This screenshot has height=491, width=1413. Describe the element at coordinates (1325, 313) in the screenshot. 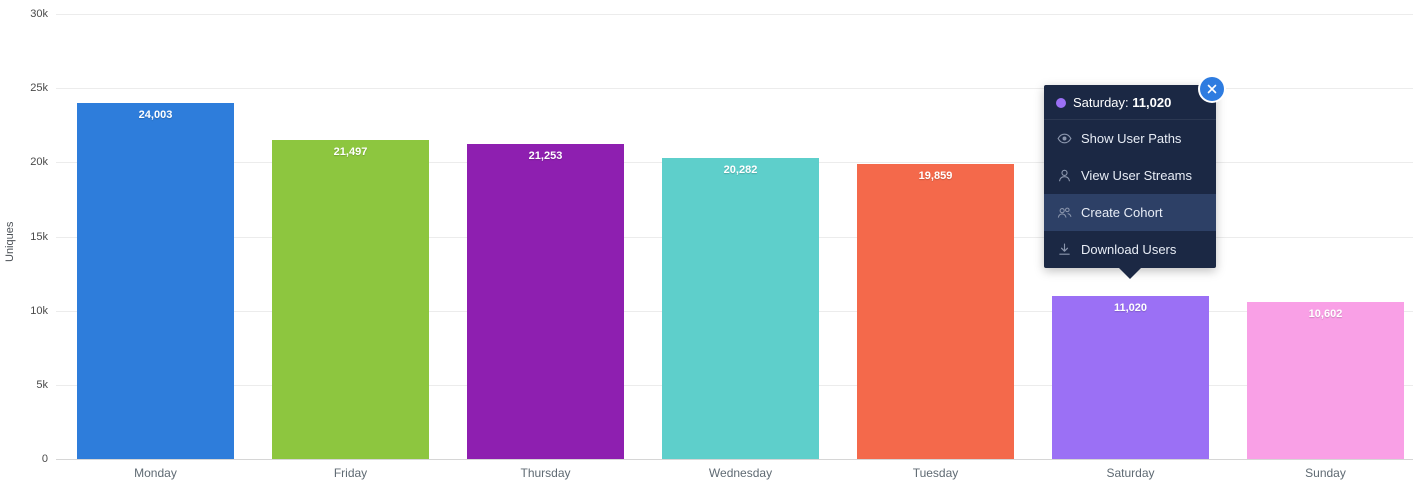

I see `bar-value-label: 10,602` at that location.